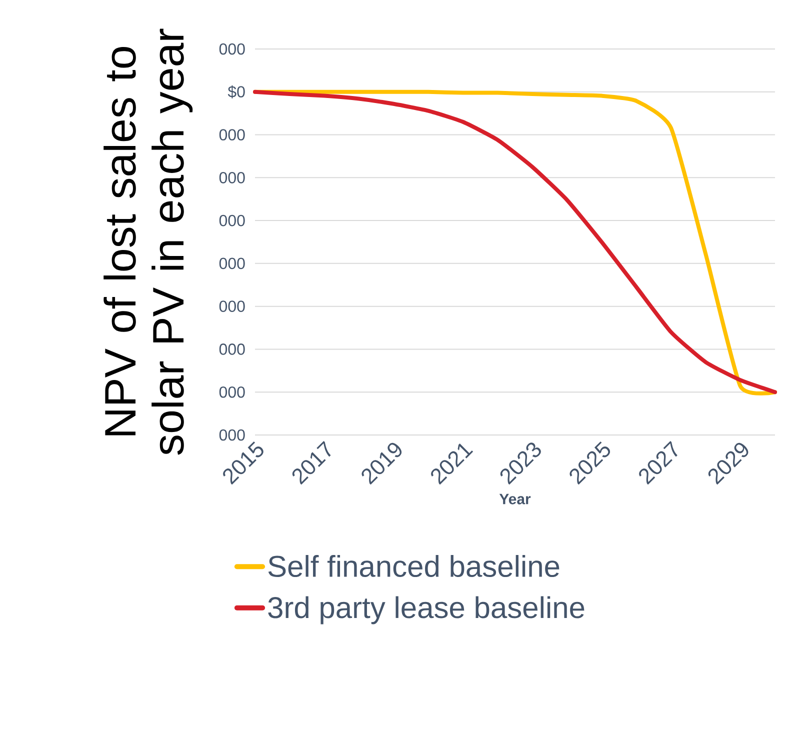  Describe the element at coordinates (236, 91) in the screenshot. I see `text: $0` at that location.